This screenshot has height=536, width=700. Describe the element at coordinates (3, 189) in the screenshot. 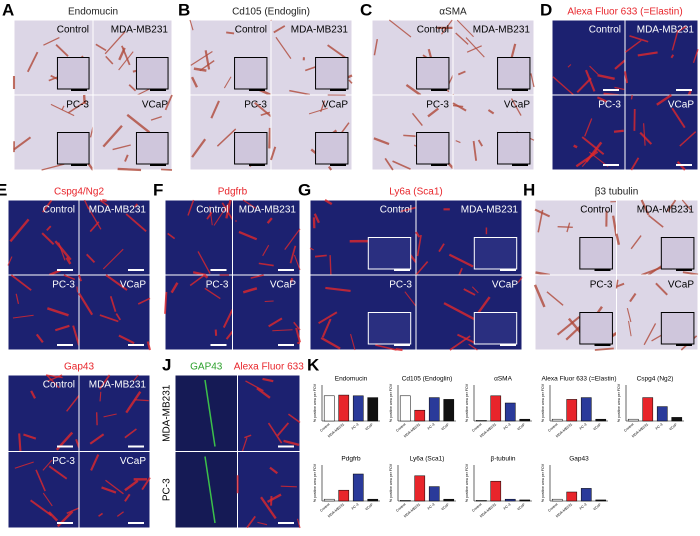

I see `panel-letter: E` at that location.